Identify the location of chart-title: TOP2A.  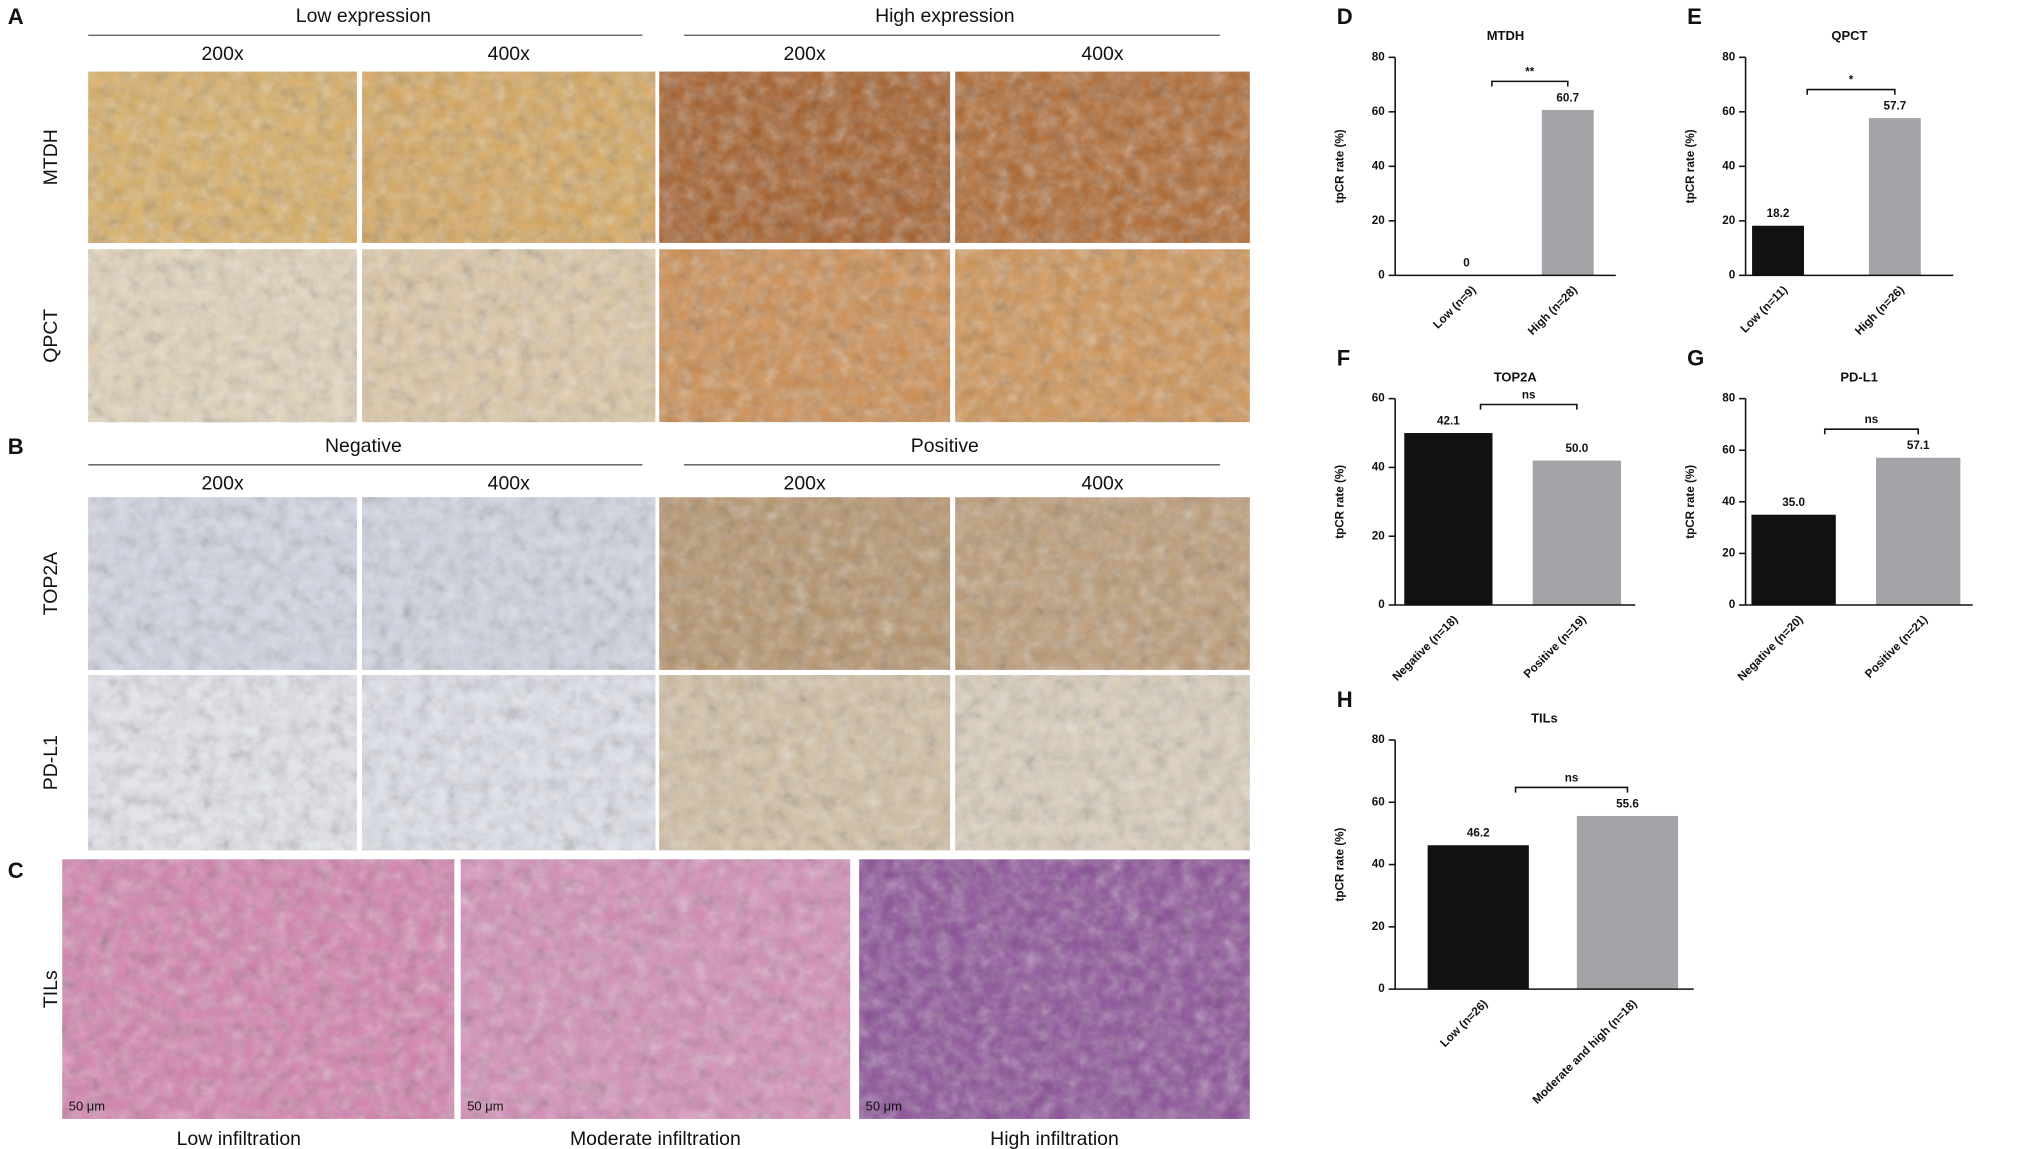
(1516, 376).